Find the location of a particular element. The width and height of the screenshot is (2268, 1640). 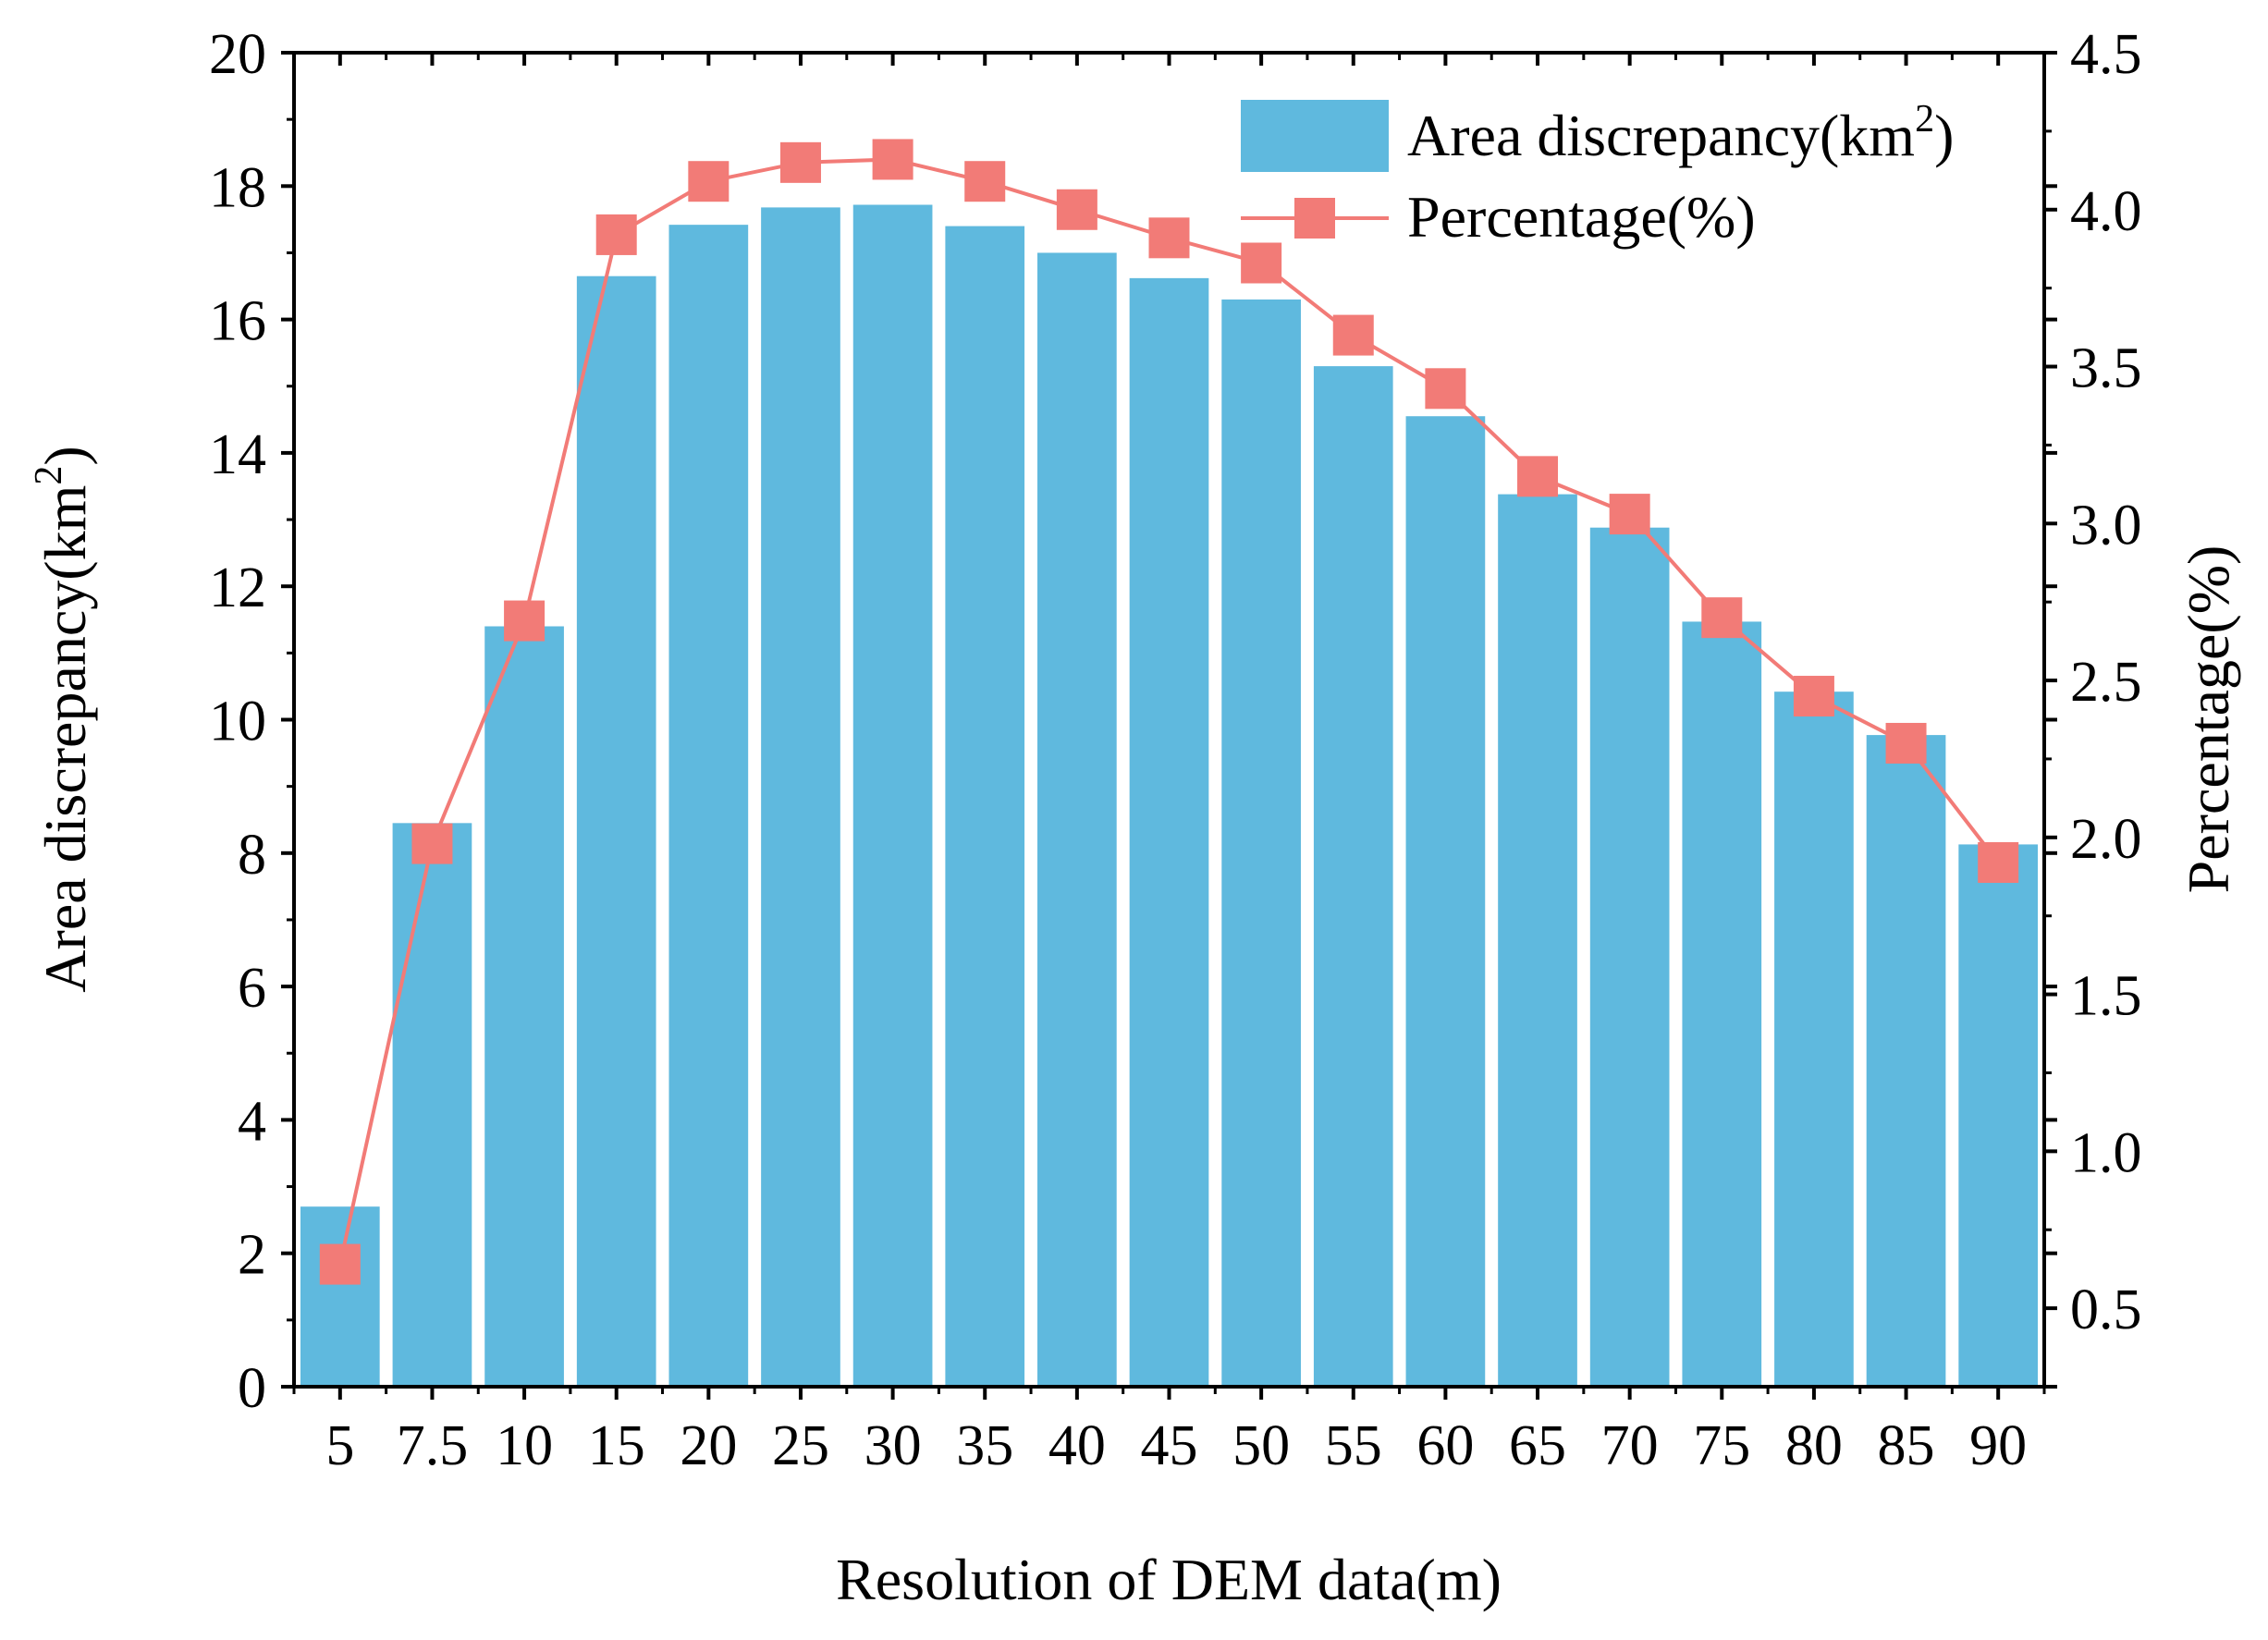

legend-label-area-suffix: ) is located at coordinates (1944, 136).